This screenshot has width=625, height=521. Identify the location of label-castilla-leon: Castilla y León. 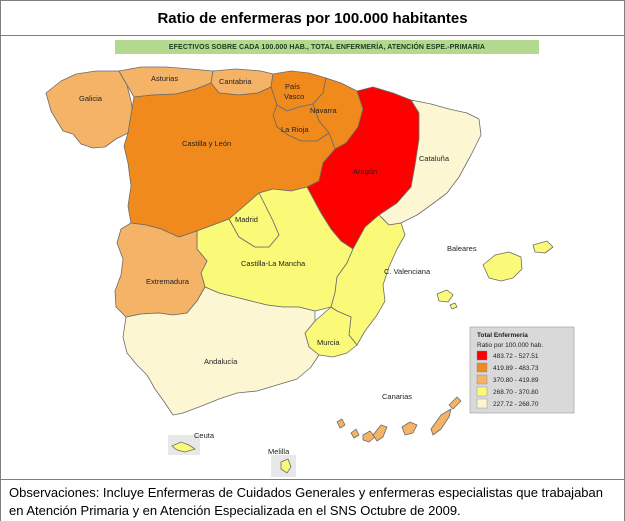
(206, 143).